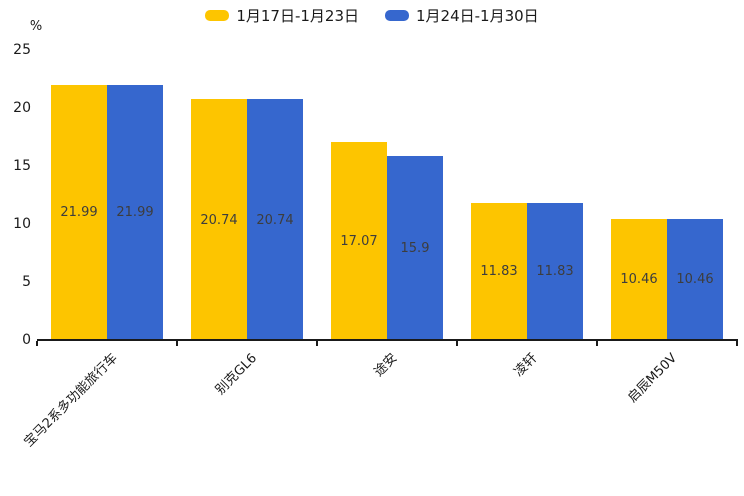  I want to click on category-label-启辰M50V: 启辰M50V, so click(653, 378).